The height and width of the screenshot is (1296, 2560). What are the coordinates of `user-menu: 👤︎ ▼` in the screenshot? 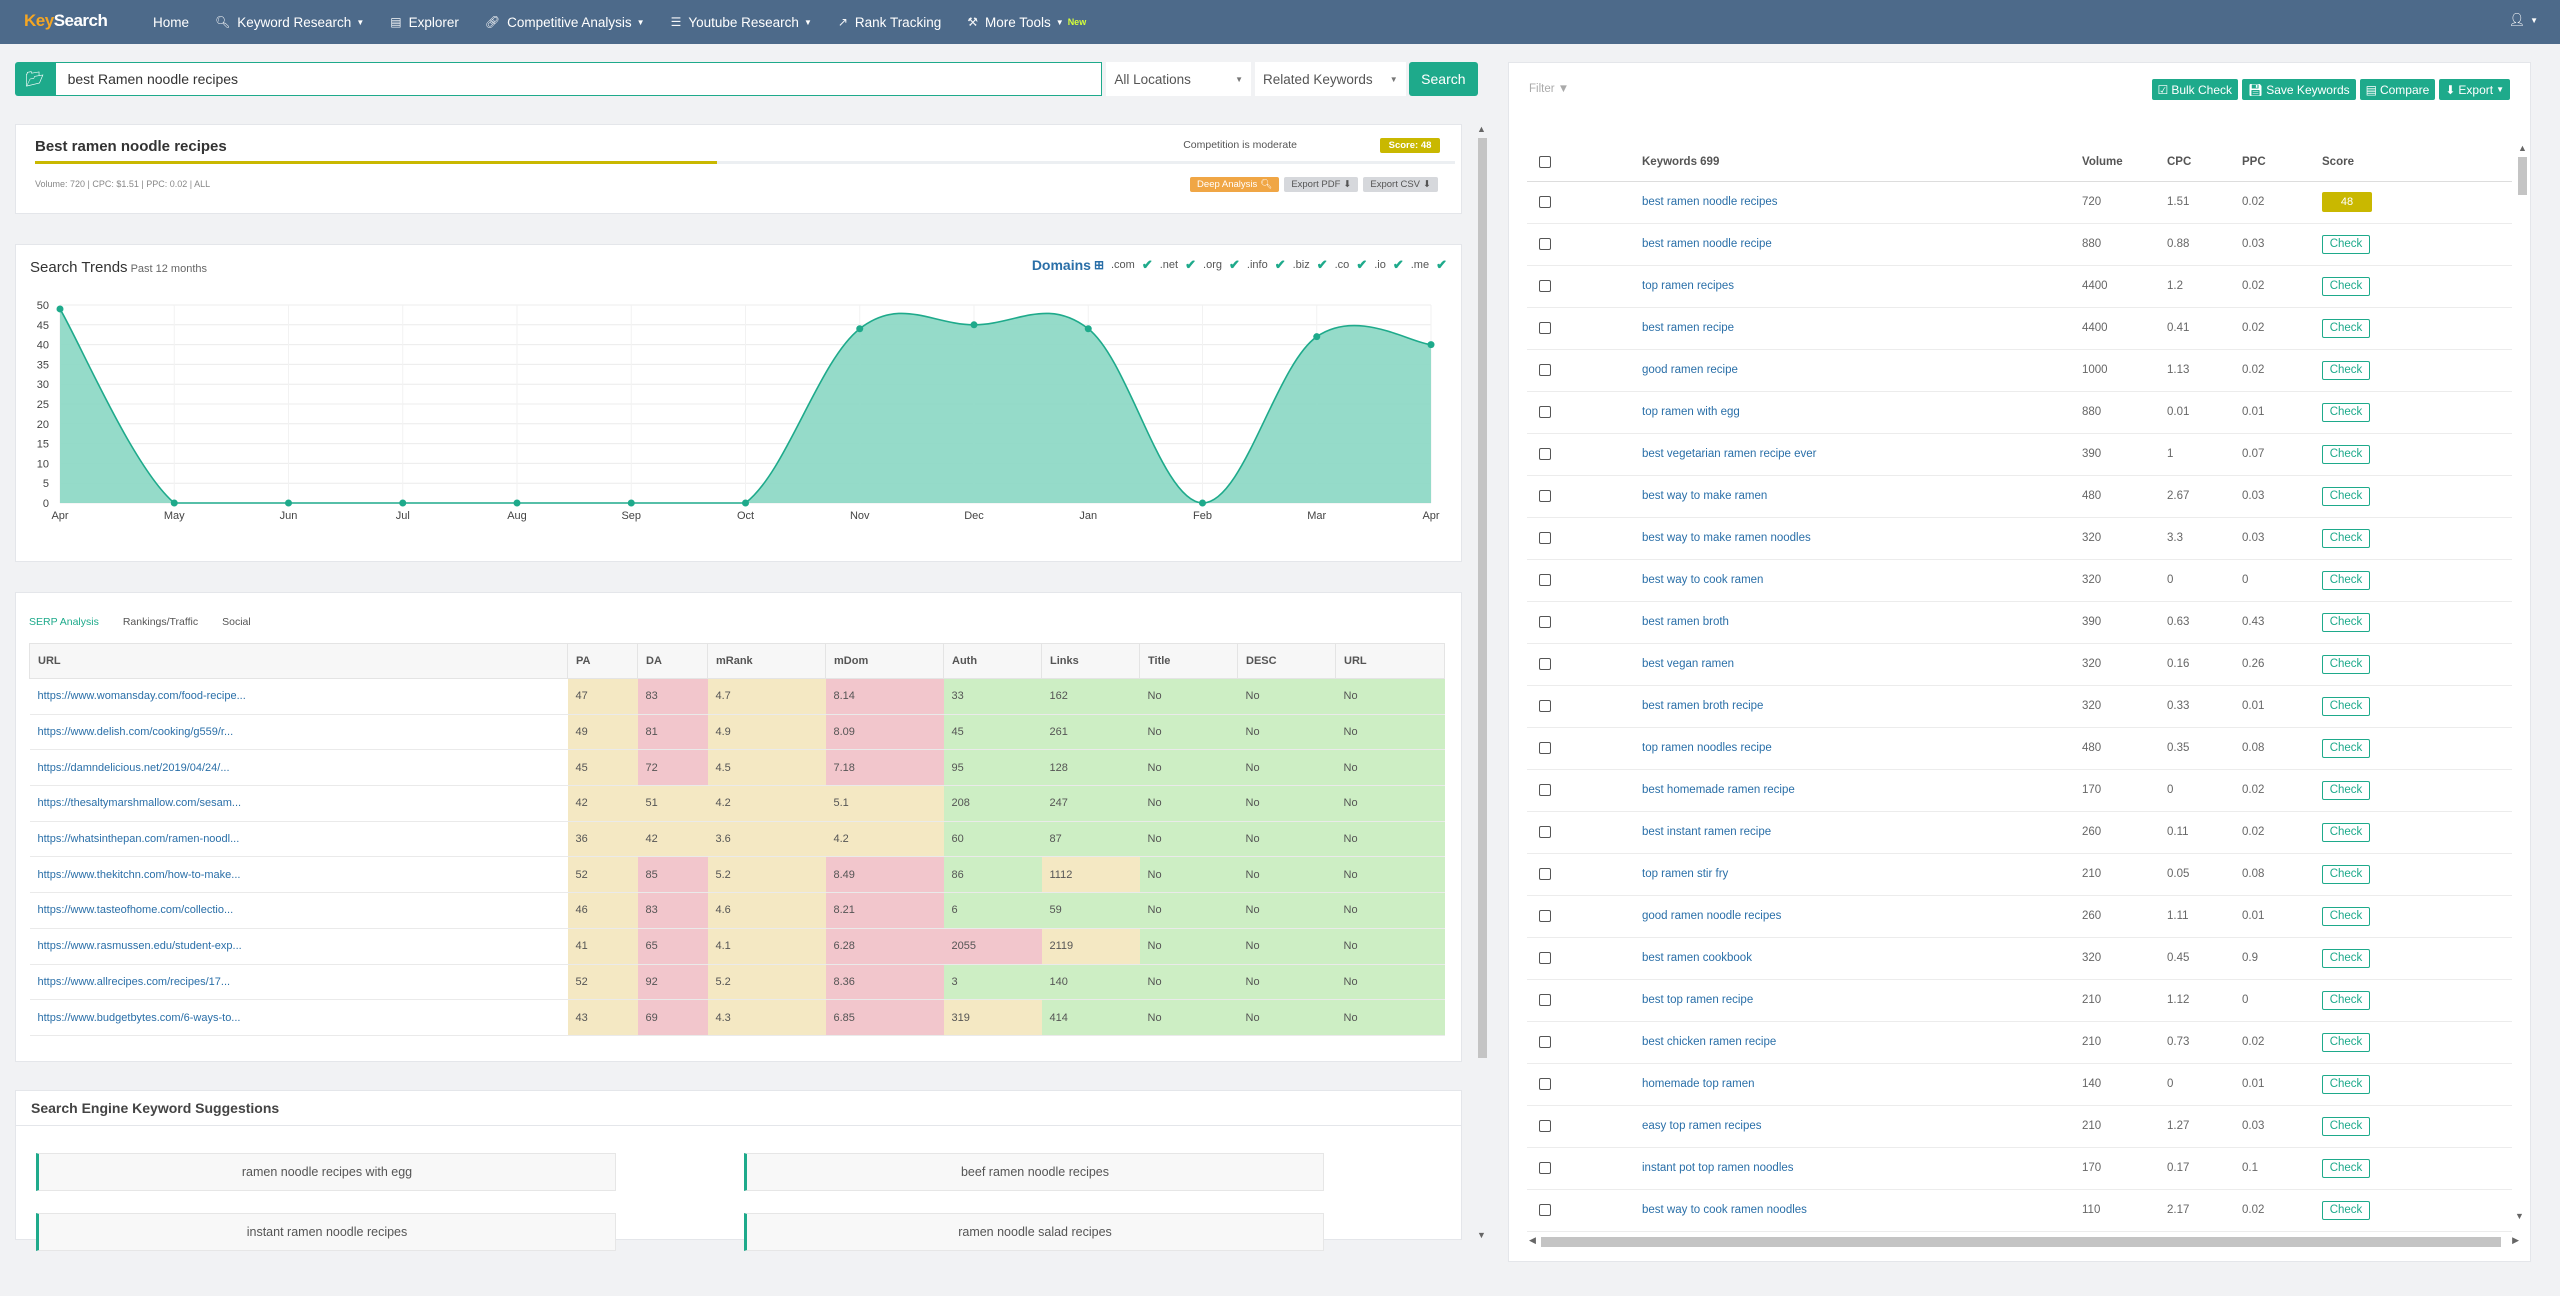 It's located at (2523, 20).